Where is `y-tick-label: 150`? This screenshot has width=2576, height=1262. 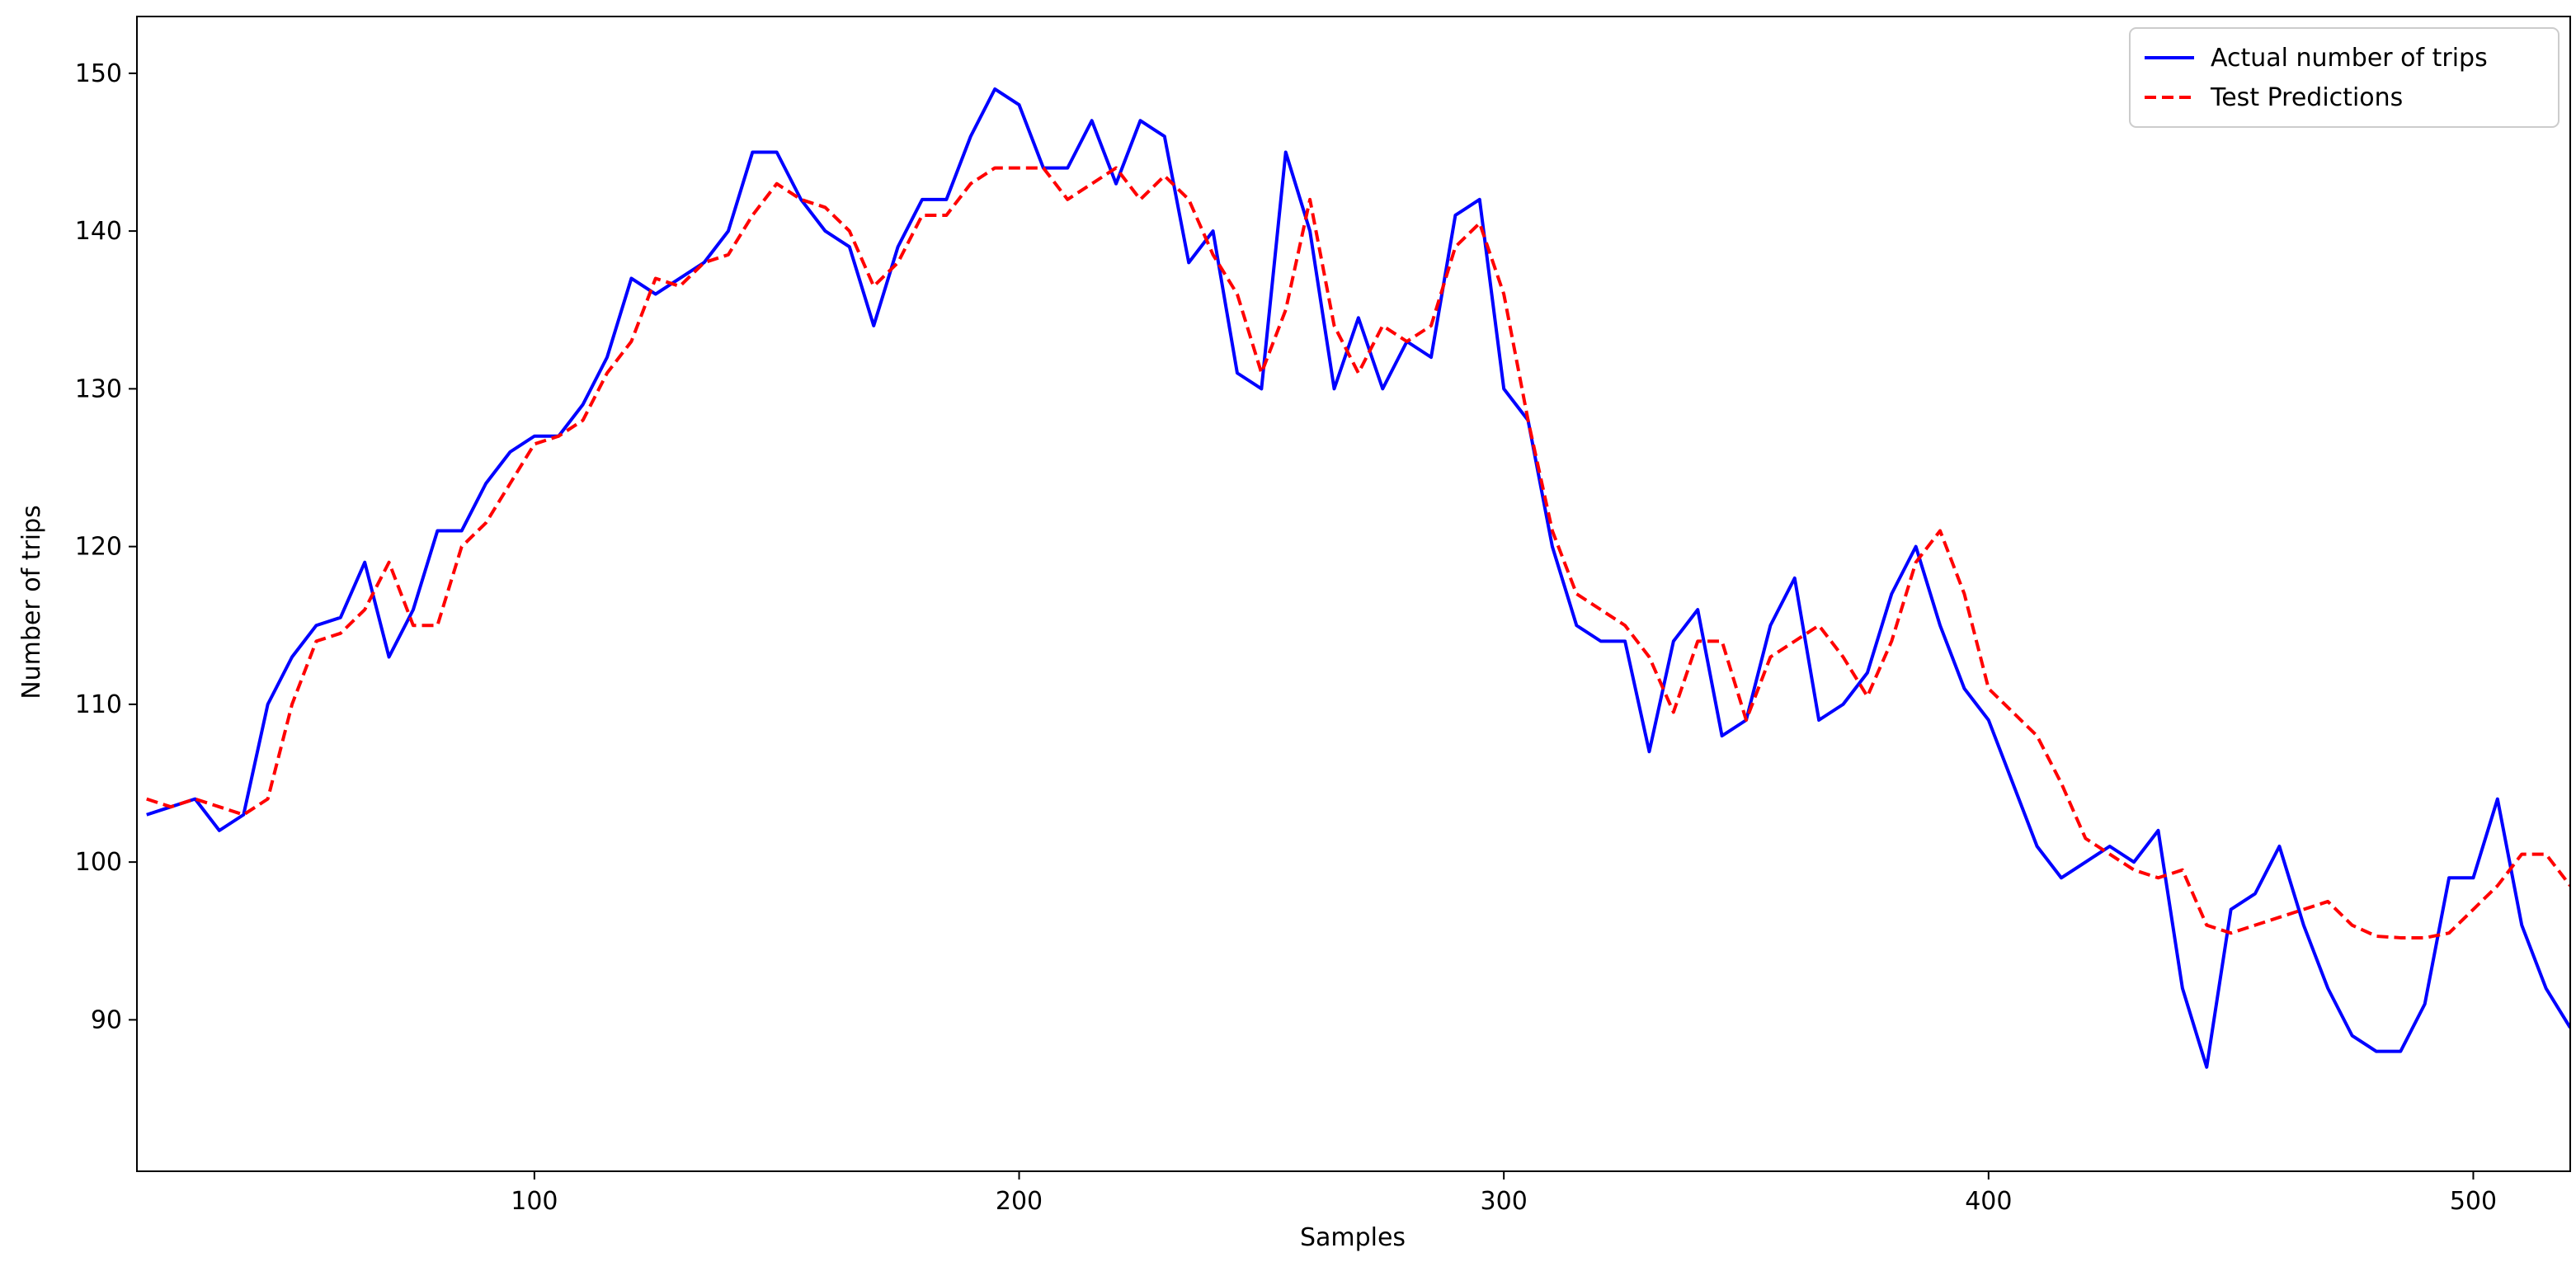
y-tick-label: 150 is located at coordinates (98, 73).